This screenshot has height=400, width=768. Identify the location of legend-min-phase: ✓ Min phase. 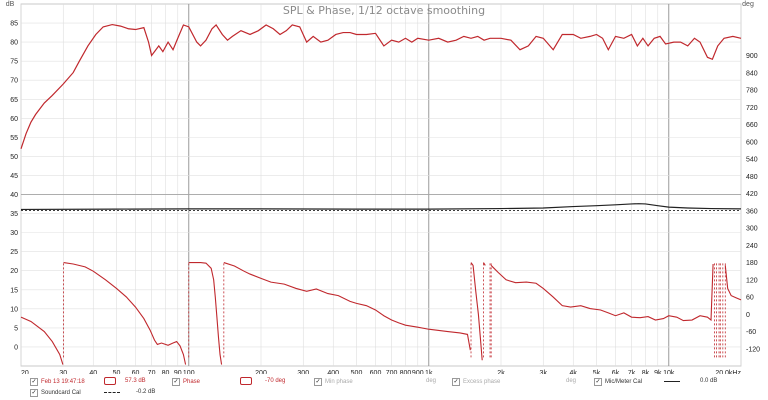
(333, 382).